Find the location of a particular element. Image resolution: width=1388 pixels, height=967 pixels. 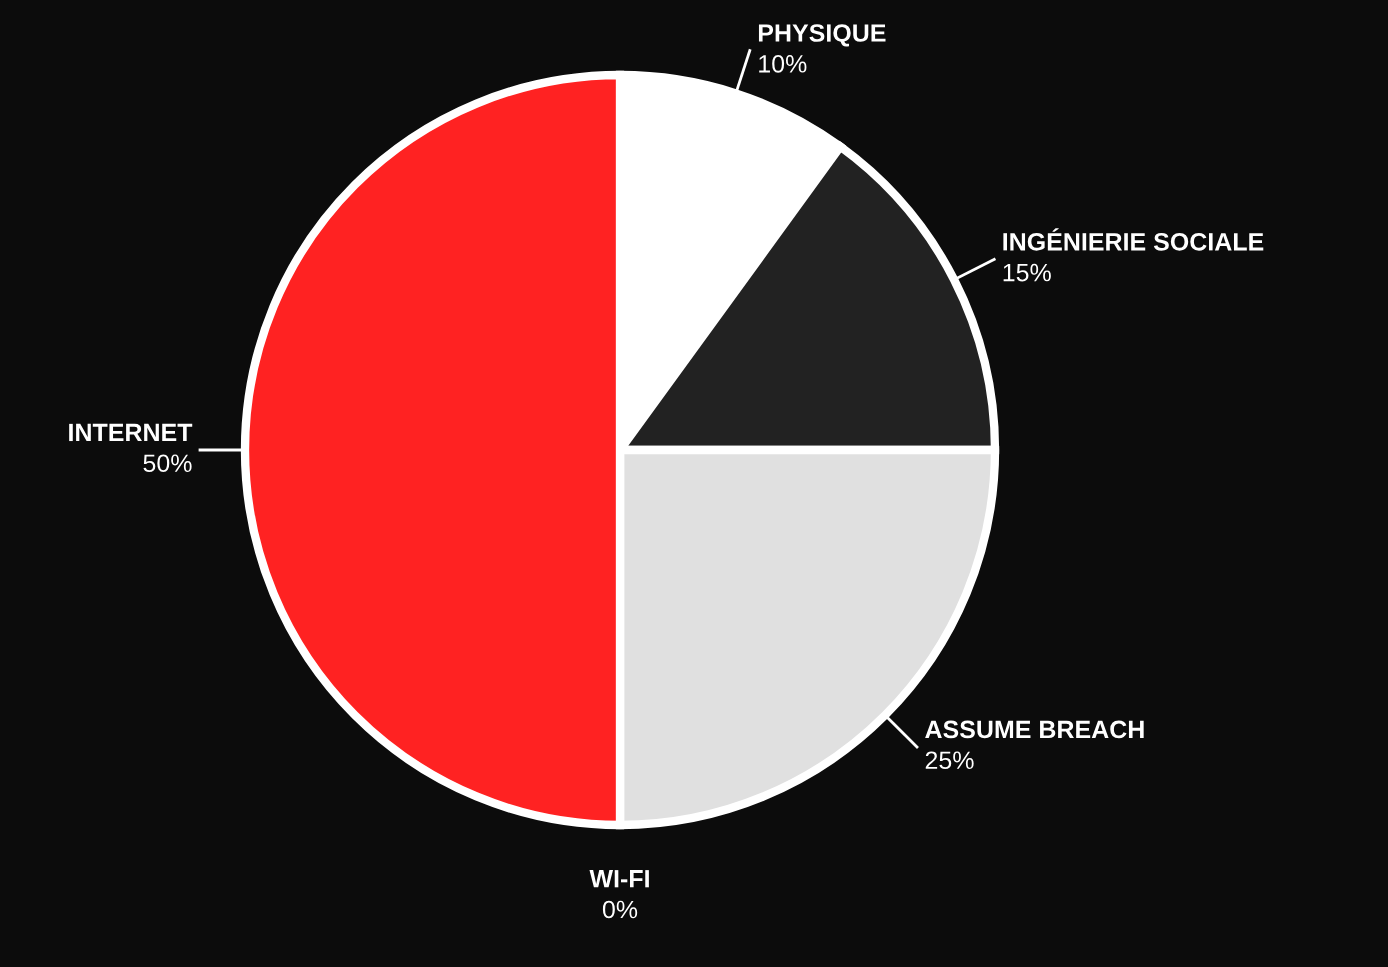

data-label: 10% is located at coordinates (783, 63).